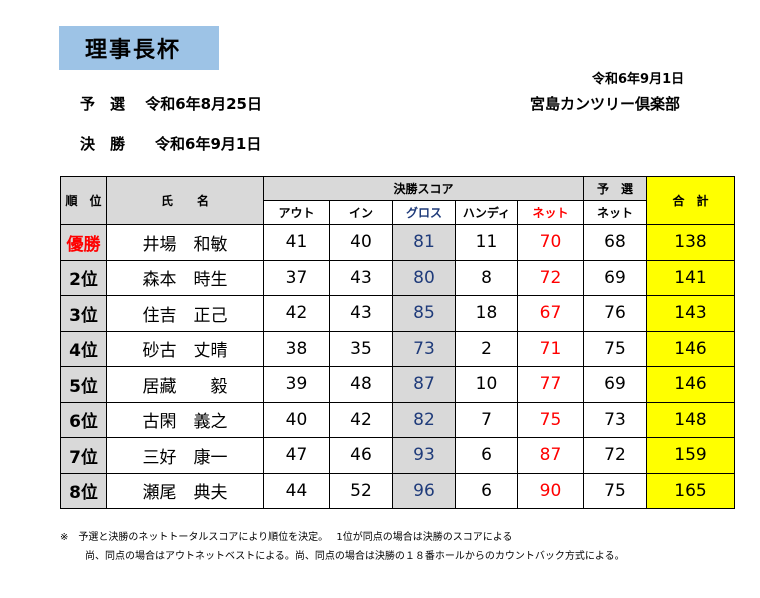 This screenshot has width=760, height=598. I want to click on out-score: 47, so click(296, 455).